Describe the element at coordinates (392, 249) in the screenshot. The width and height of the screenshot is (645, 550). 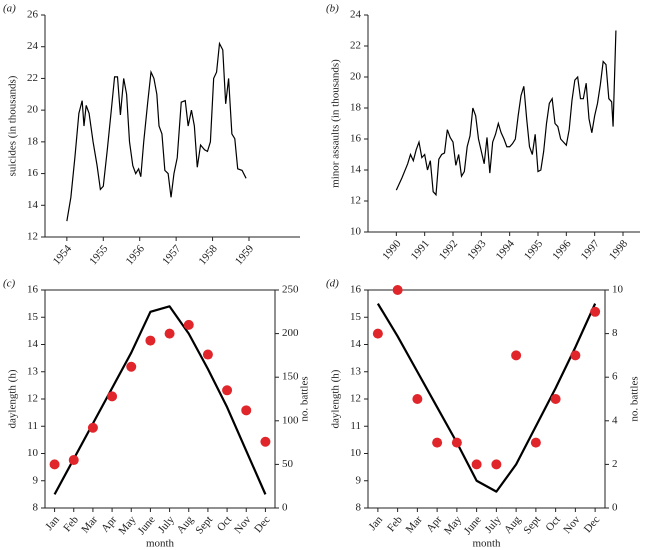
I see `x-tick-label: 1990` at that location.